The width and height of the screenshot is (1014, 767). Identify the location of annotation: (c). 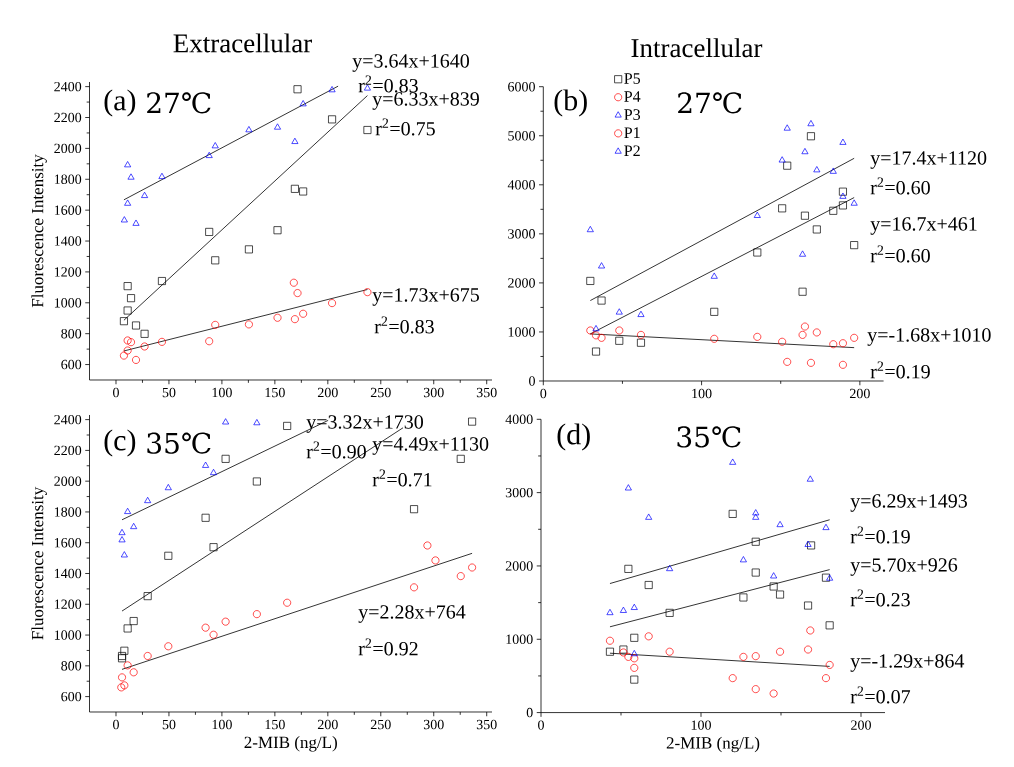
(120, 443).